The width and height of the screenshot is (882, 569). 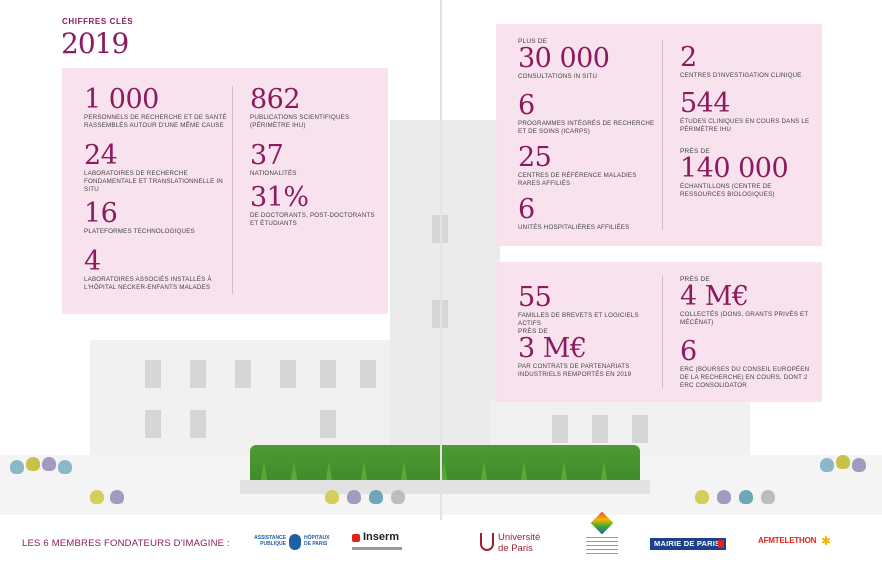 What do you see at coordinates (121, 99) in the screenshot?
I see `stat-value: 1 000` at bounding box center [121, 99].